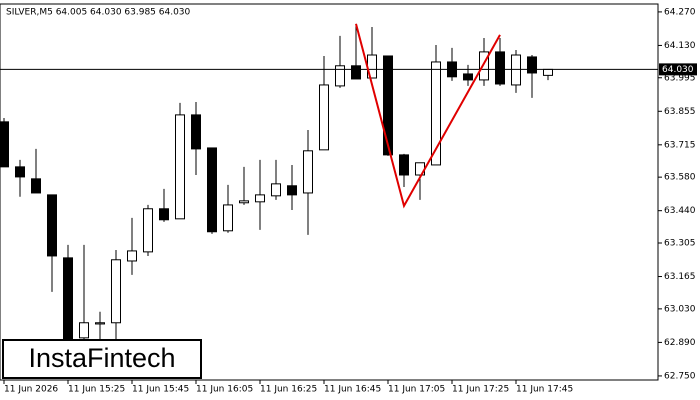 The height and width of the screenshot is (400, 700). What do you see at coordinates (160, 390) in the screenshot?
I see `x-tick-label: 11 Jun 15:45` at bounding box center [160, 390].